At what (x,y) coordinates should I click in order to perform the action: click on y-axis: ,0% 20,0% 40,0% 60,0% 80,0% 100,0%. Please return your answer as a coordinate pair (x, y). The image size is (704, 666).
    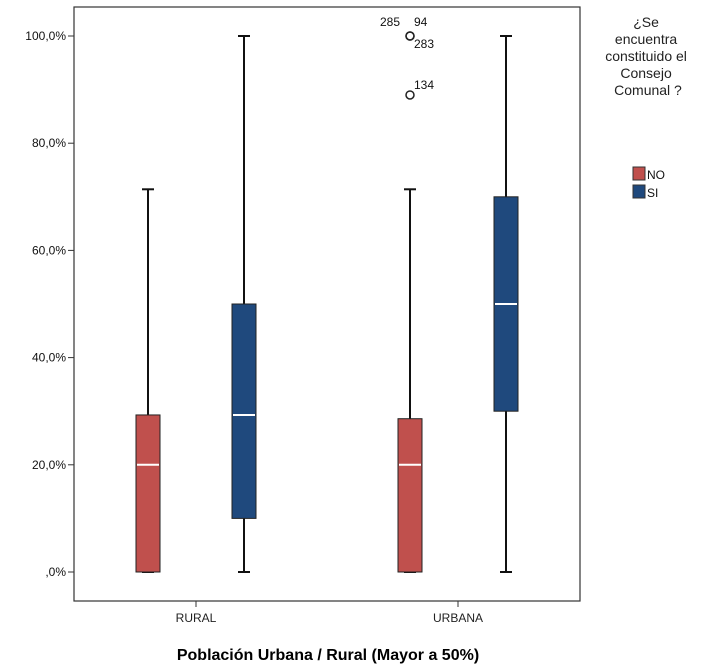
    Looking at the image, I should click on (49, 304).